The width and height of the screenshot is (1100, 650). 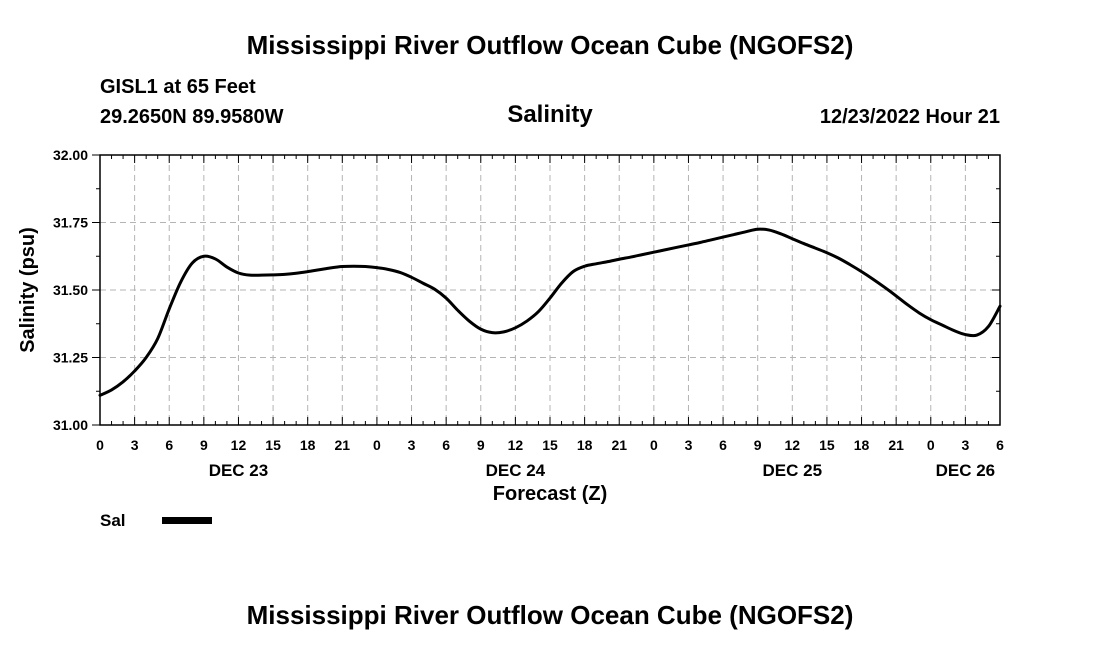 I want to click on variable-label: Salinity, so click(x=550, y=114).